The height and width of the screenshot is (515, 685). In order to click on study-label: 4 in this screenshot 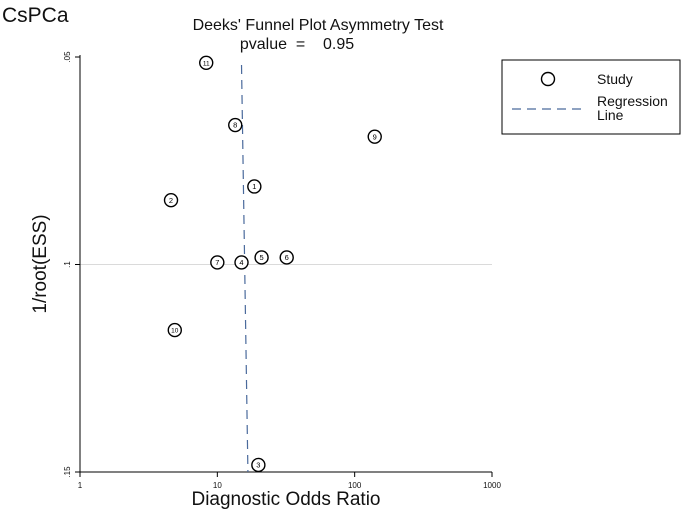, I will do `click(241, 262)`.